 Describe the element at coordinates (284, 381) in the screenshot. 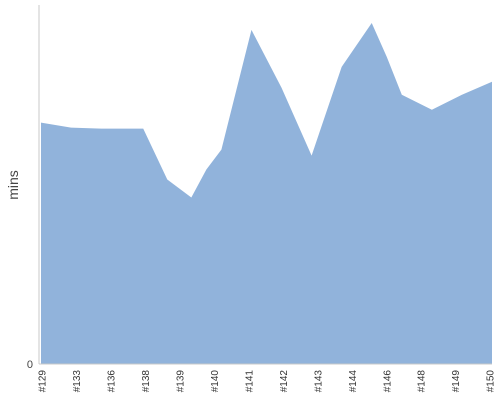

I see `x-tick-label: #142` at that location.